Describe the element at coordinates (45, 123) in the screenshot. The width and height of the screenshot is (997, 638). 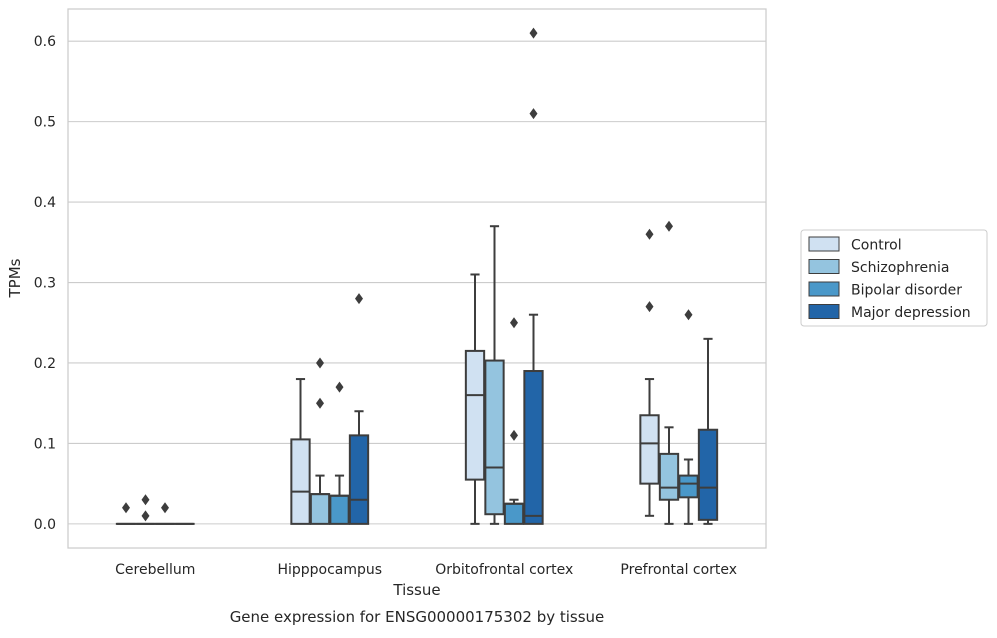
I see `y-tick-label: 0.5` at that location.